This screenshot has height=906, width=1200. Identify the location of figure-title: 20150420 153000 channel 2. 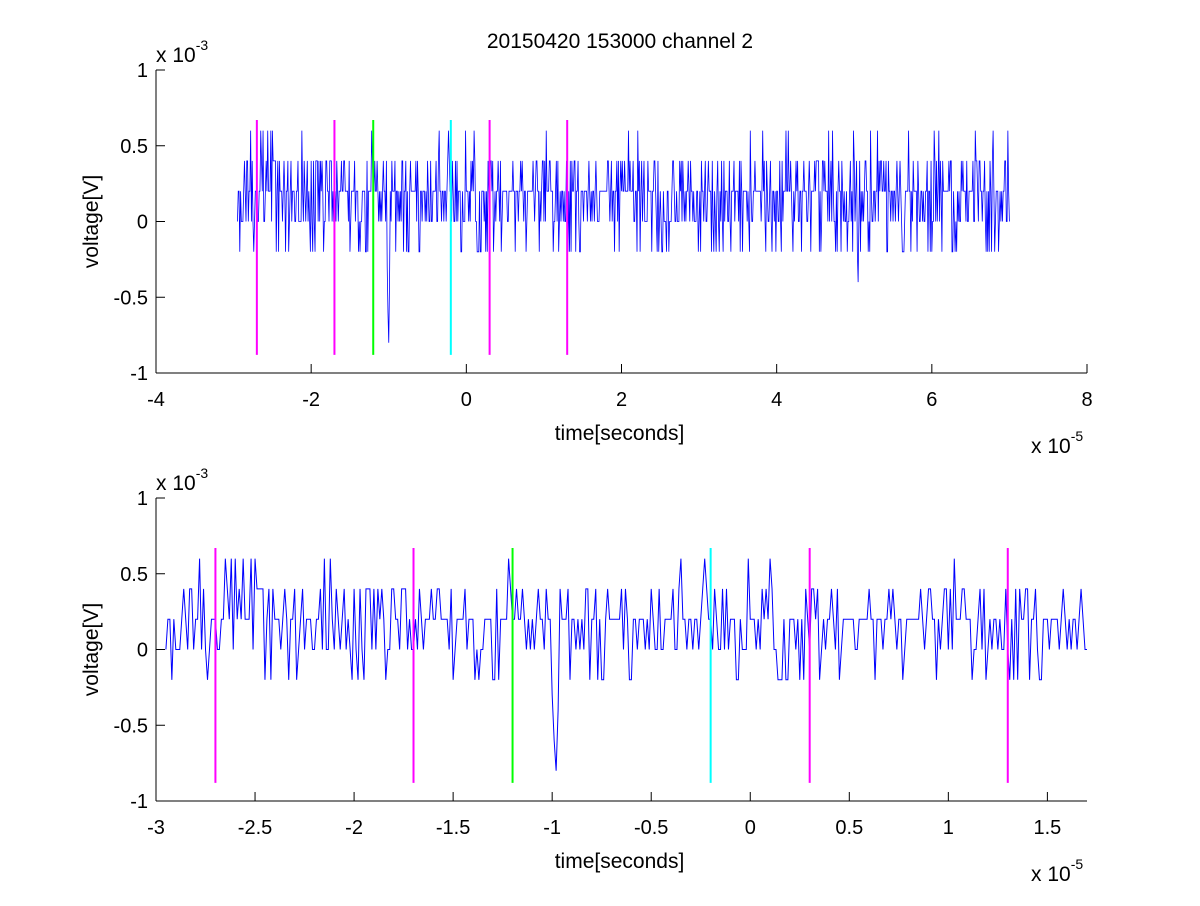
(620, 41).